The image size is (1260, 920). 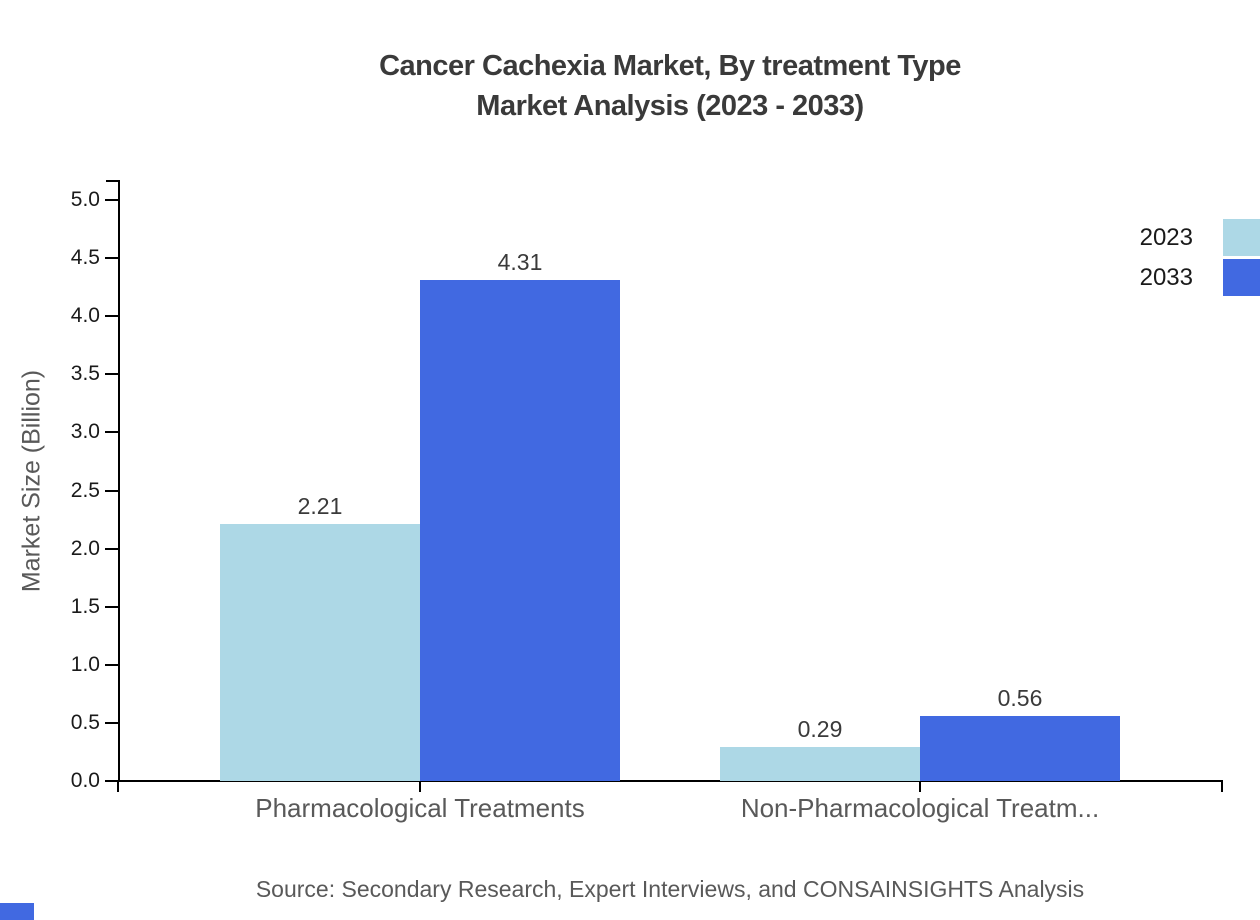 What do you see at coordinates (85, 490) in the screenshot?
I see `y-tick-label: 2.5` at bounding box center [85, 490].